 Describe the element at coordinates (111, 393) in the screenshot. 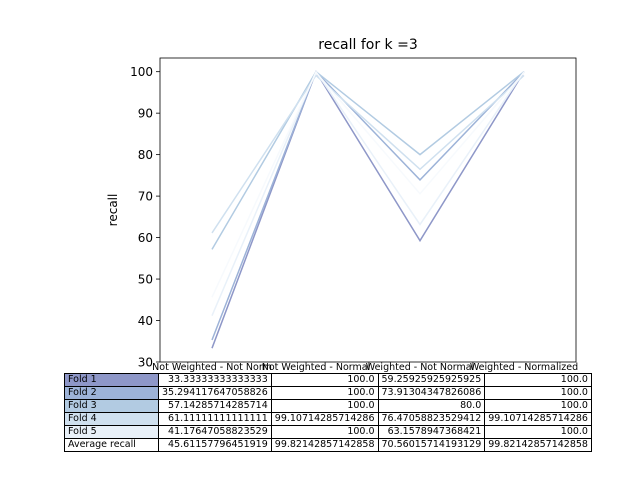

I see `row-label: Fold 2` at that location.